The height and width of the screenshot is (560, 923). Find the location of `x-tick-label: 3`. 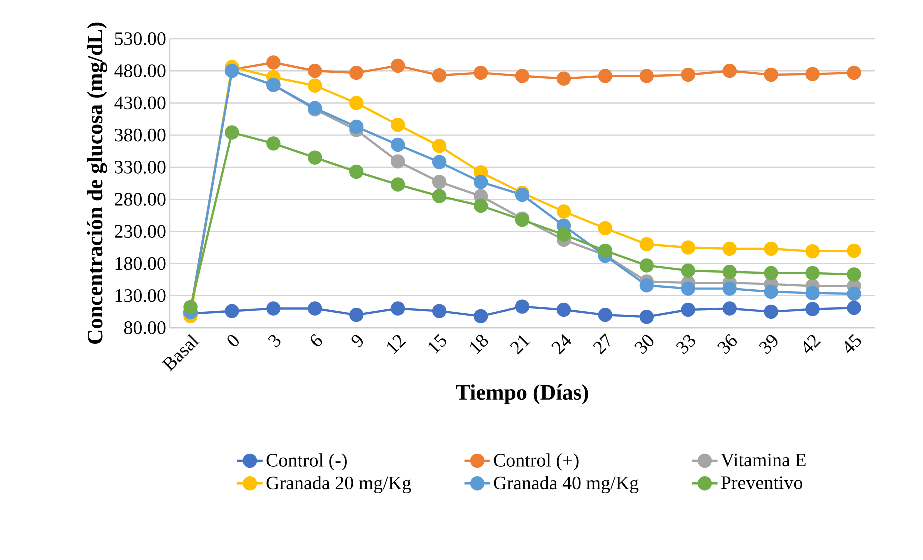

x-tick-label: 3 is located at coordinates (274, 341).